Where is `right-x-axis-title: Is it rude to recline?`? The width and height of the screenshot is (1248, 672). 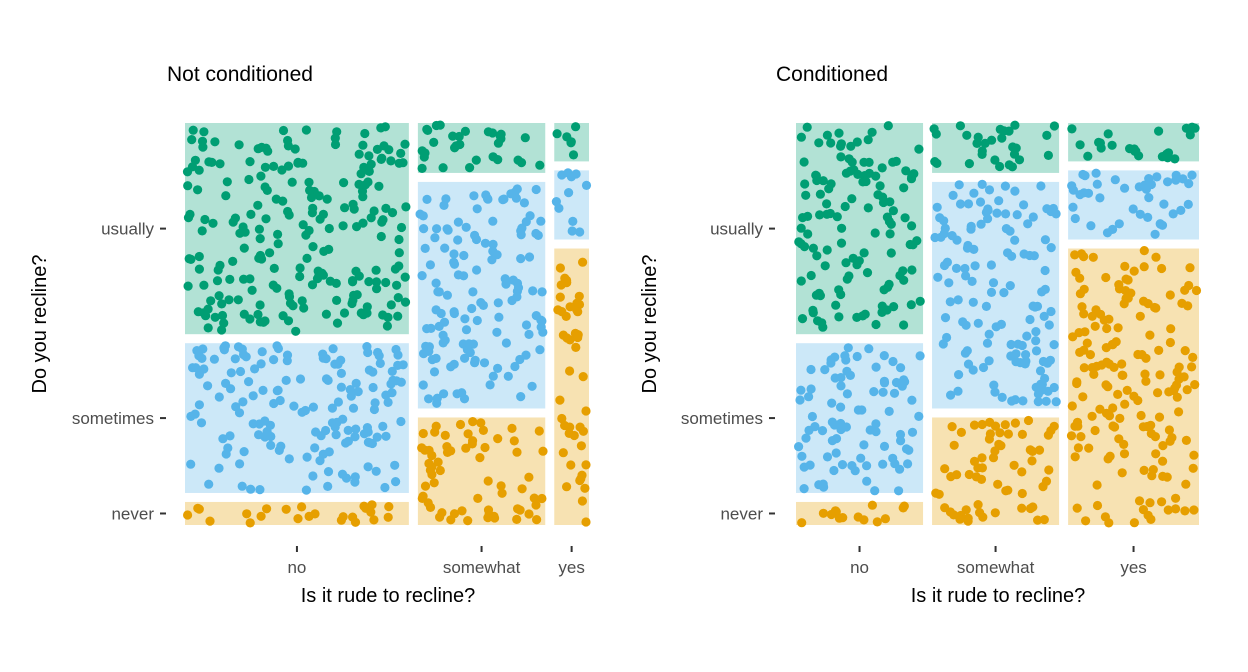 right-x-axis-title: Is it rude to recline? is located at coordinates (998, 596).